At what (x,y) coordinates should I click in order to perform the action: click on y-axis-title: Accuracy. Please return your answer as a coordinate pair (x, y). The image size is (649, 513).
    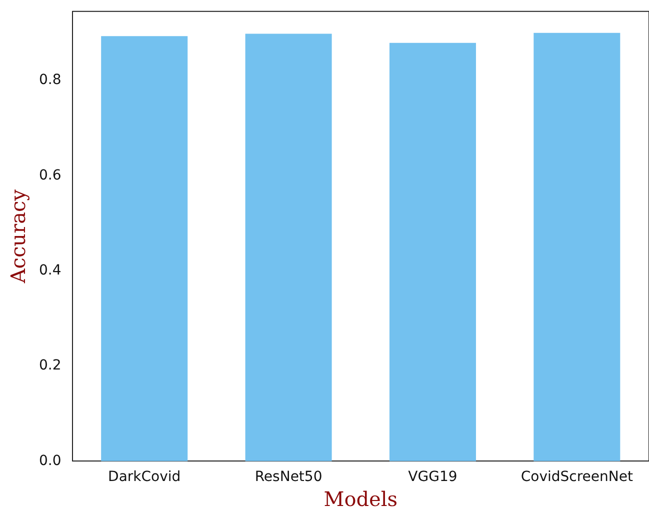
    Looking at the image, I should click on (18, 236).